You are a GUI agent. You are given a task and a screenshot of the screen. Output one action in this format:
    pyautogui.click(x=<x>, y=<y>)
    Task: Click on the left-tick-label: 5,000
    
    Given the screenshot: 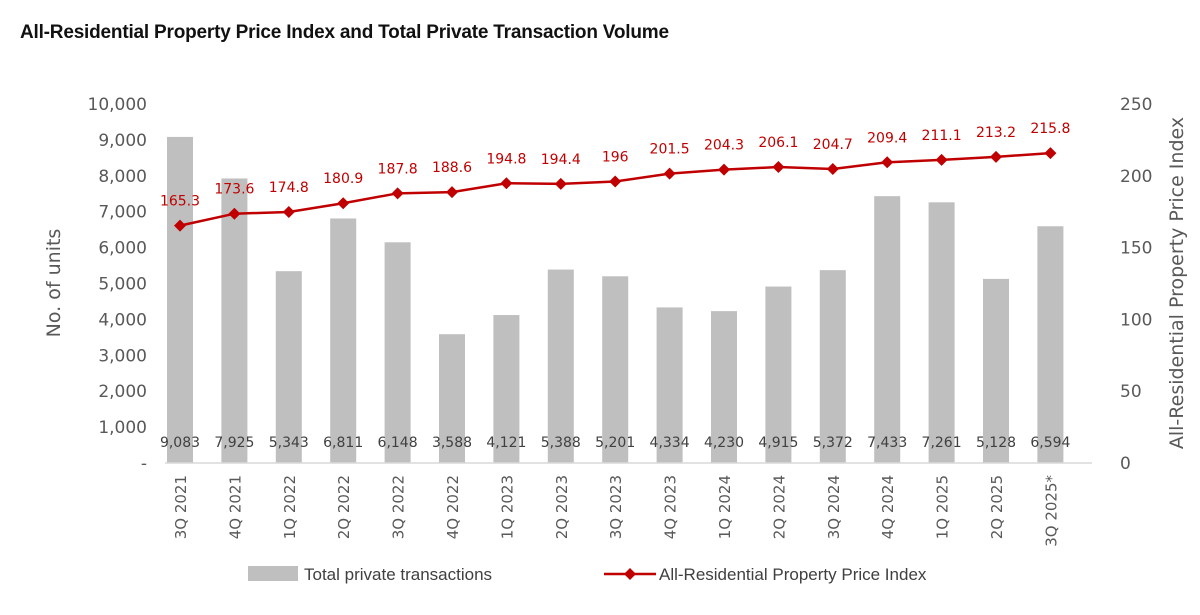 What is the action you would take?
    pyautogui.click(x=122, y=285)
    